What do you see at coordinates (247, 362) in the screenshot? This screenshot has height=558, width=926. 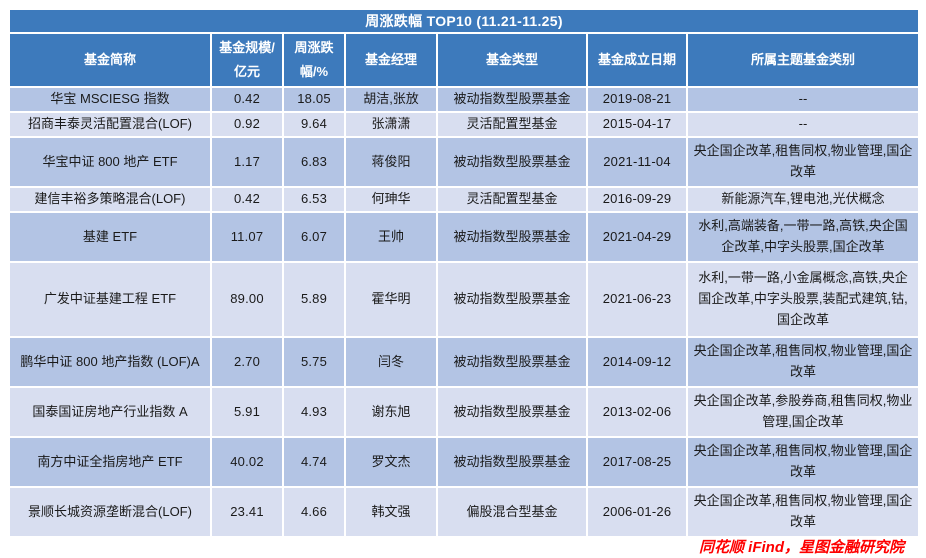 I see `cell-fund-scale: 2.70` at bounding box center [247, 362].